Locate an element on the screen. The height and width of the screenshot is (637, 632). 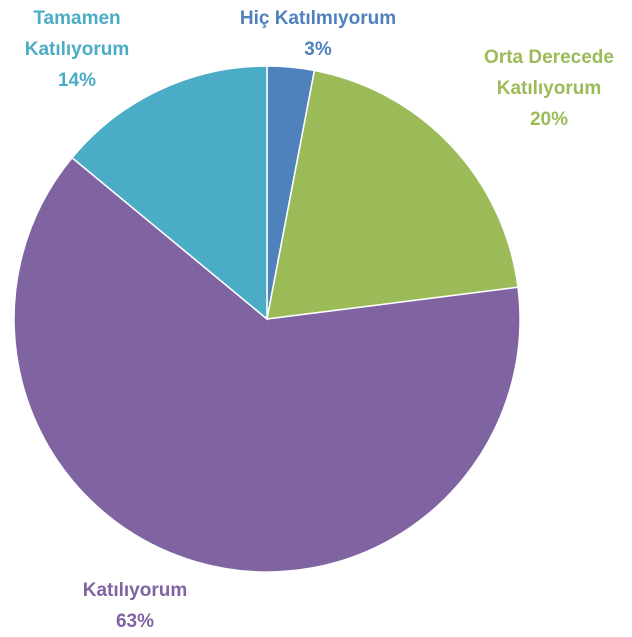
pie-slice is located at coordinates (169, 193).